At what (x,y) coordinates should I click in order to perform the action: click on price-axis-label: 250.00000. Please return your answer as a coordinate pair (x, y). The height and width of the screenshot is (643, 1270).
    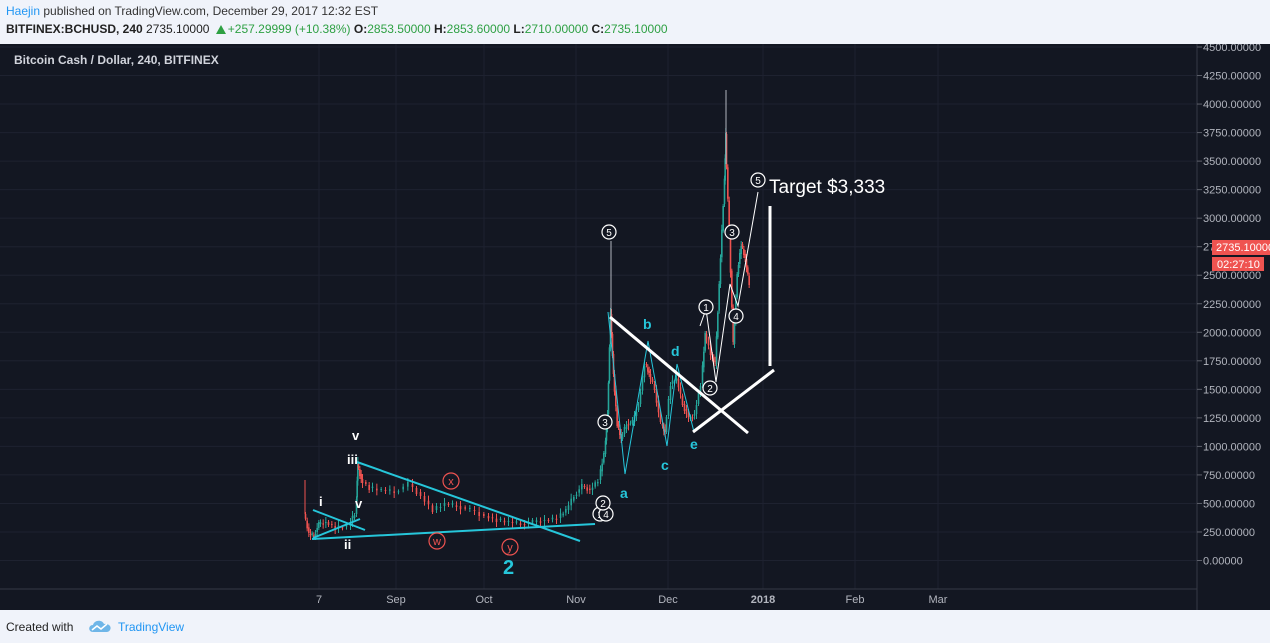
    Looking at the image, I should click on (1229, 533).